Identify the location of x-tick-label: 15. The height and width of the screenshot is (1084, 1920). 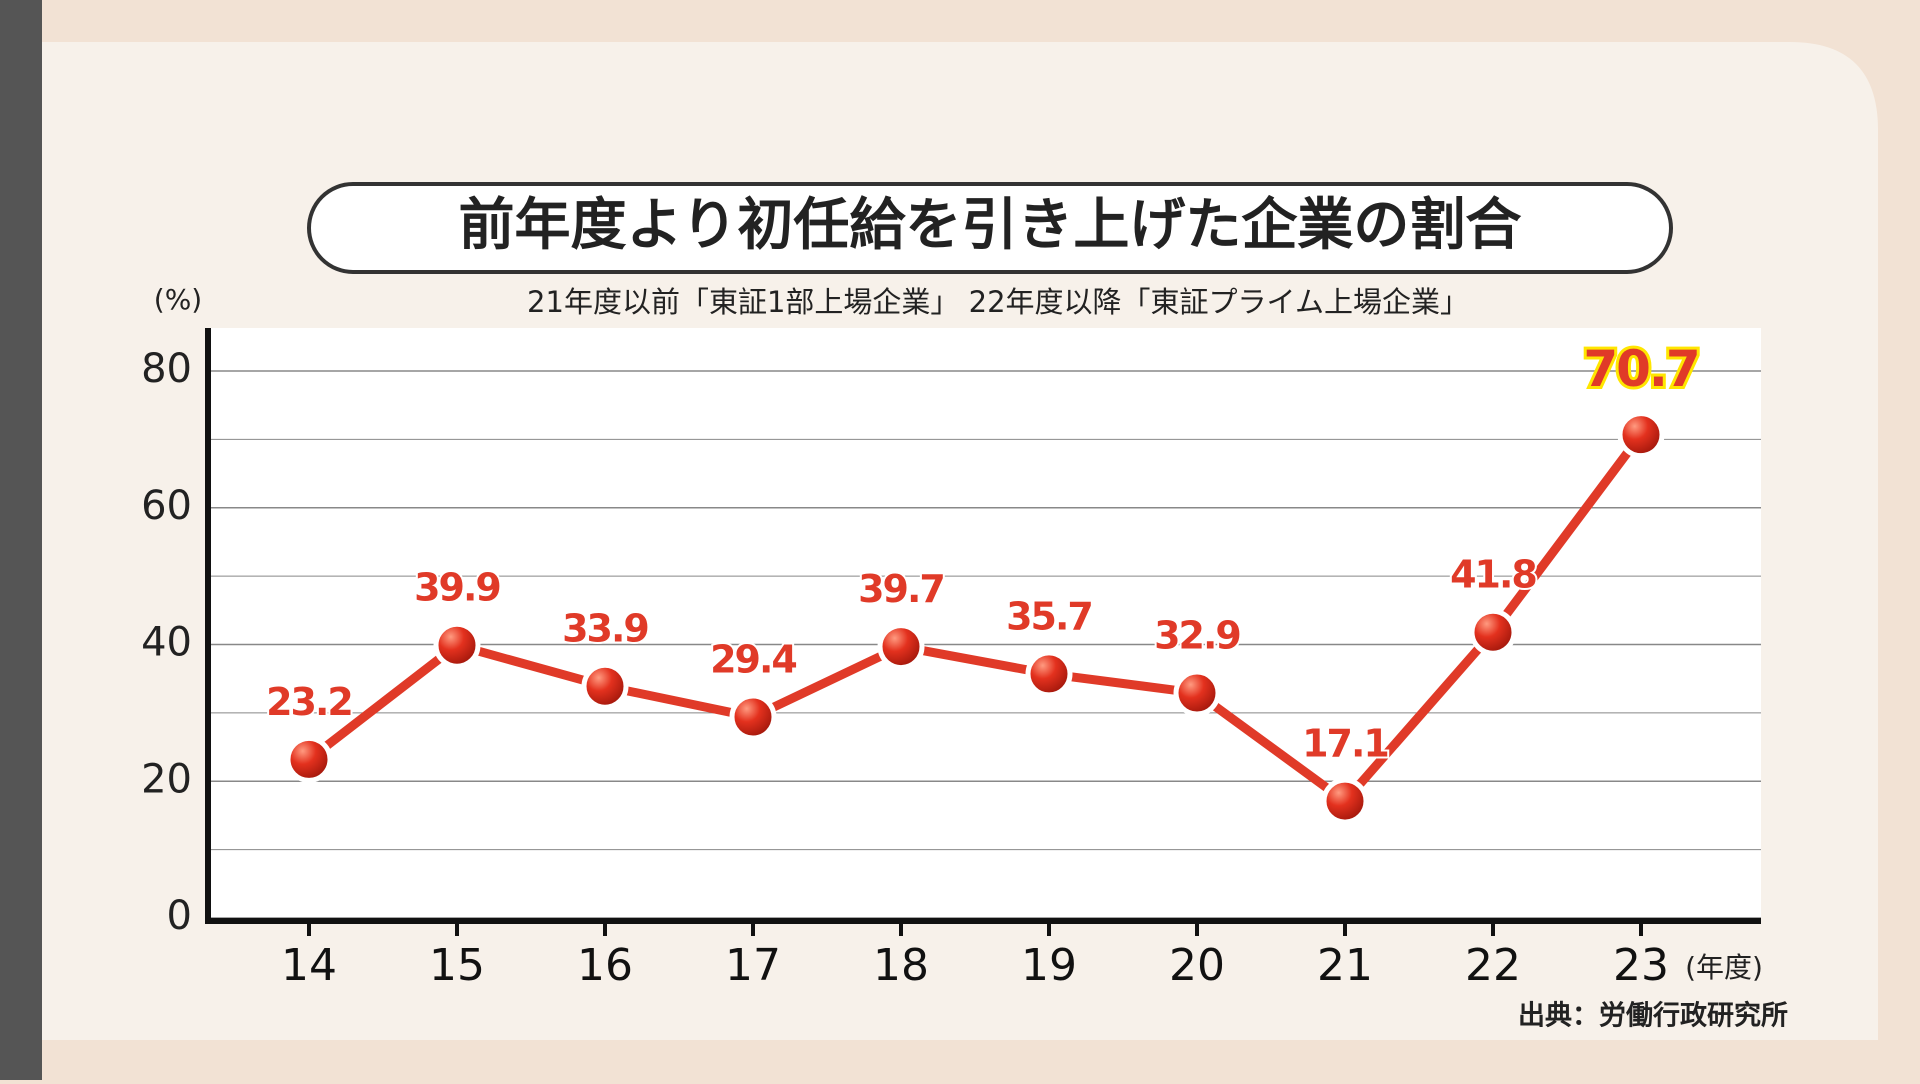
(457, 965).